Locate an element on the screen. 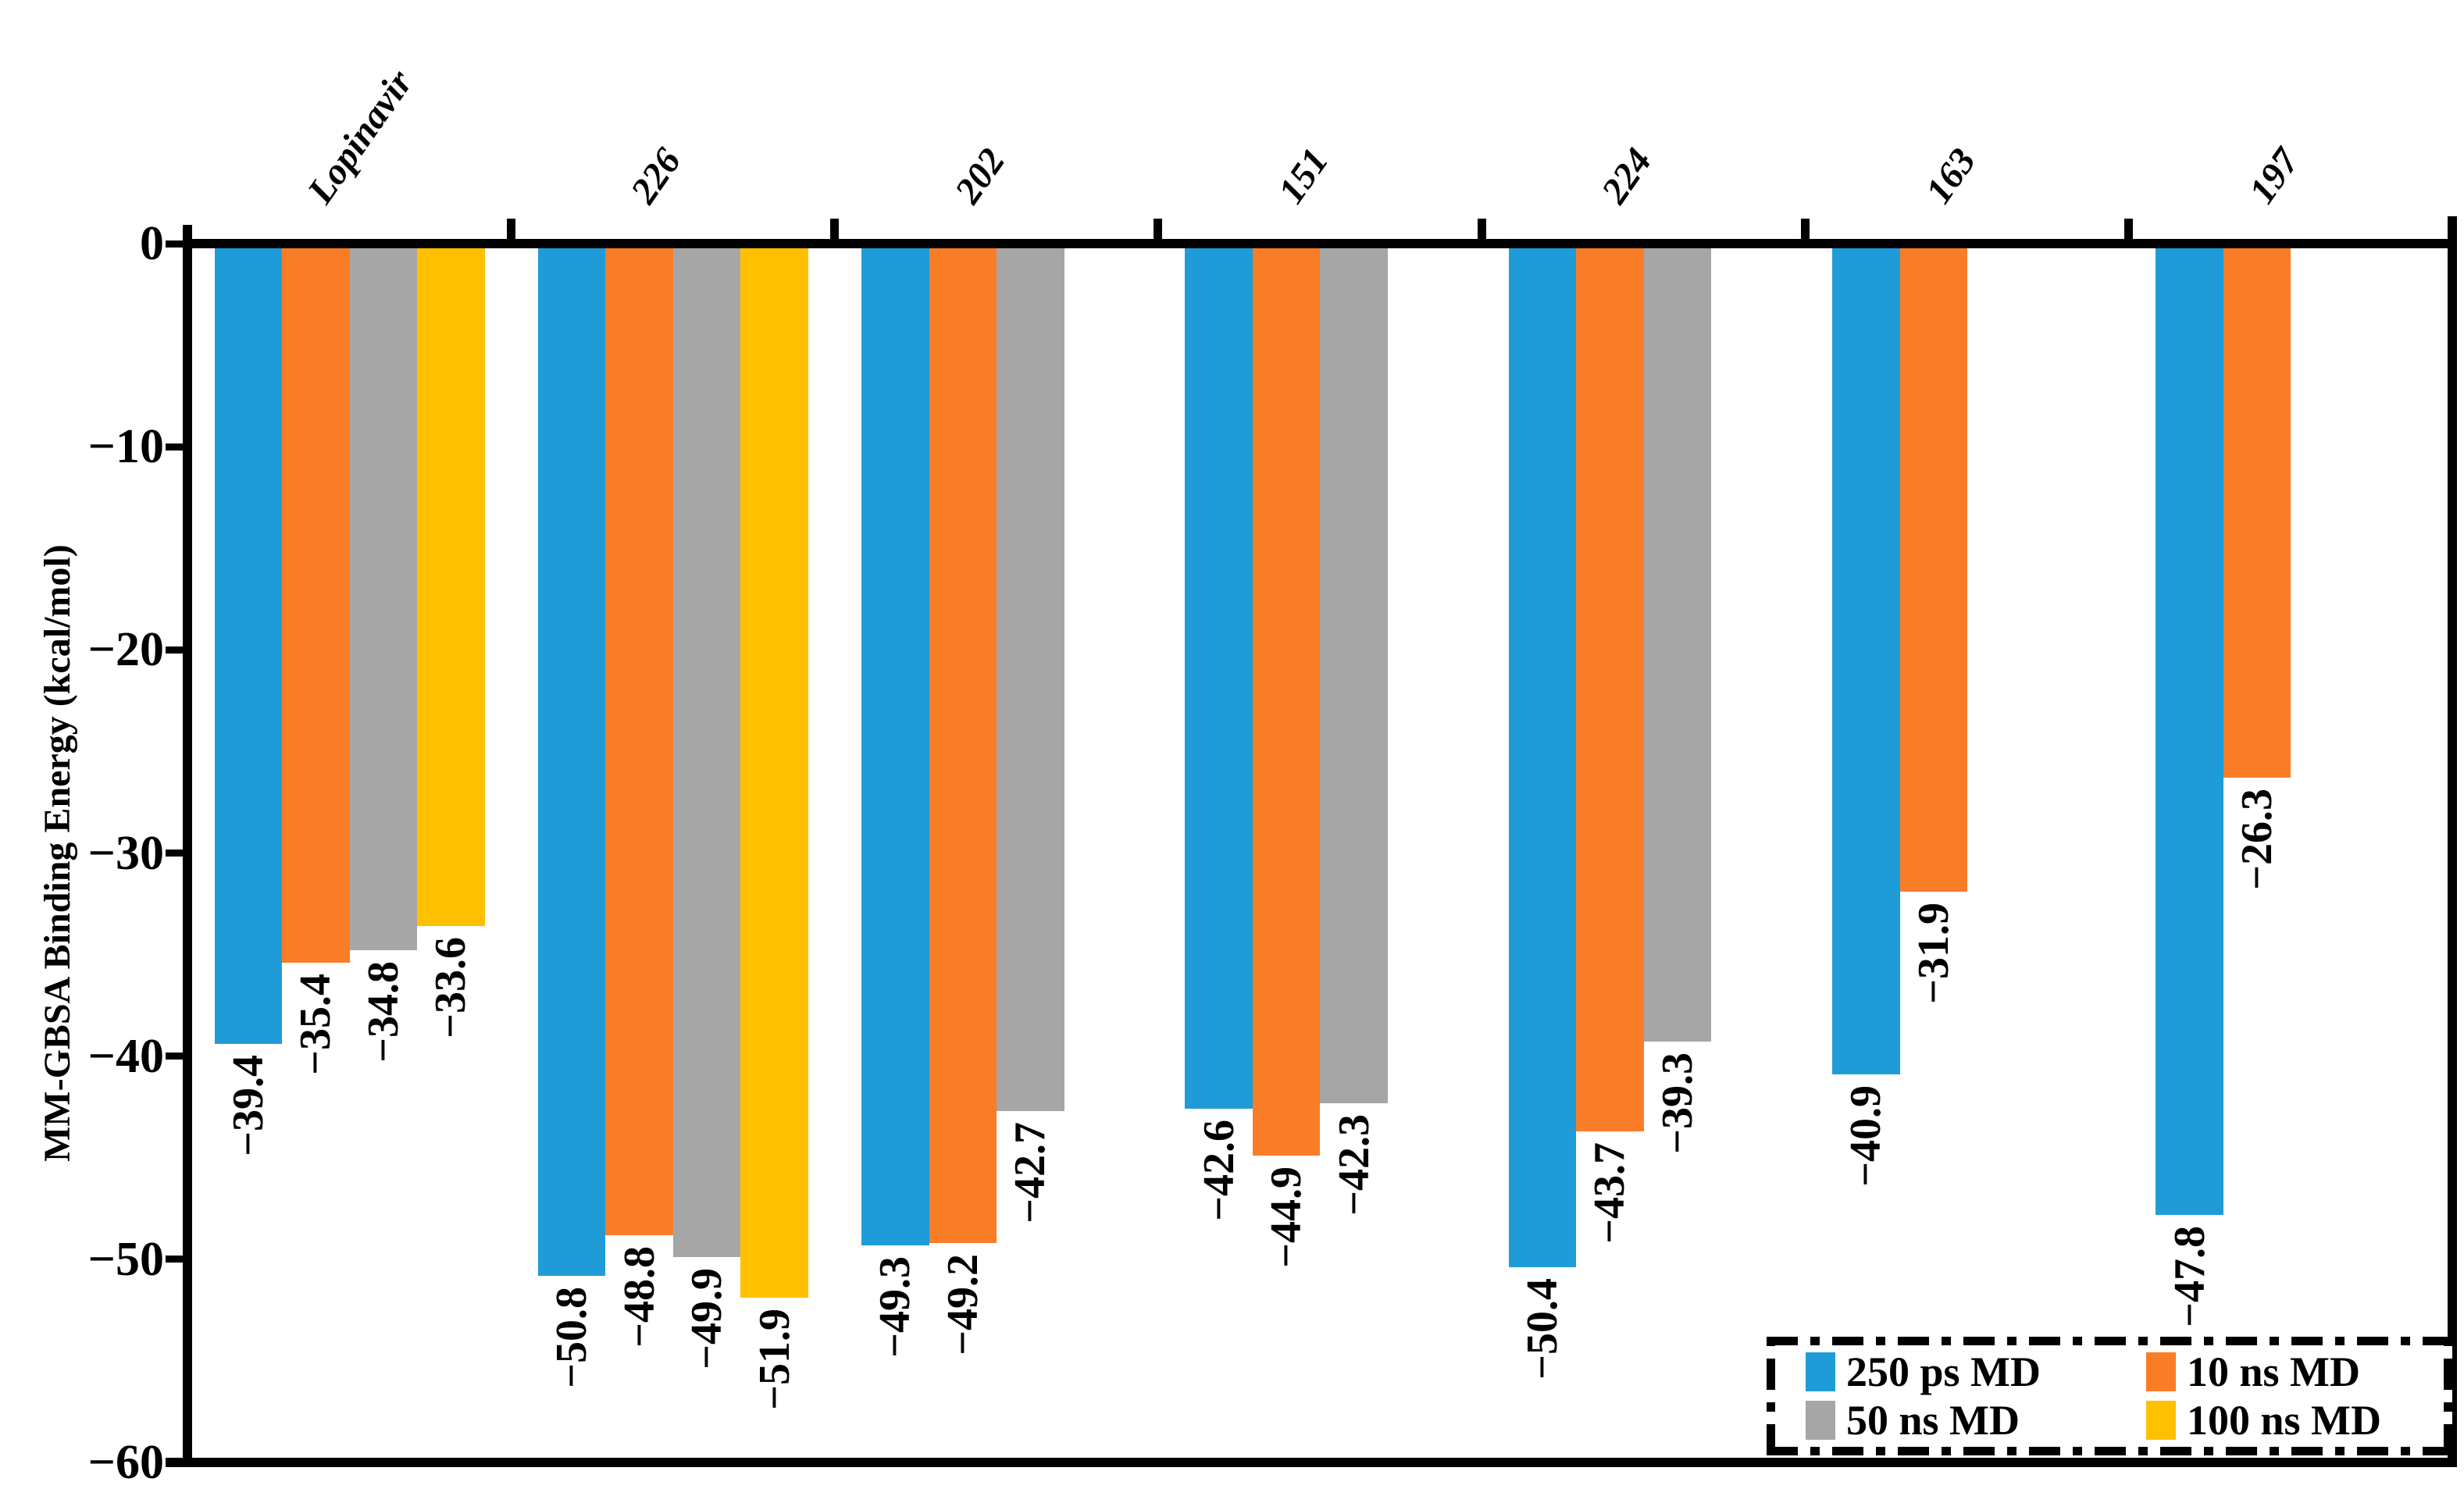  bar-value-label: −49.9 is located at coordinates (708, 1319).